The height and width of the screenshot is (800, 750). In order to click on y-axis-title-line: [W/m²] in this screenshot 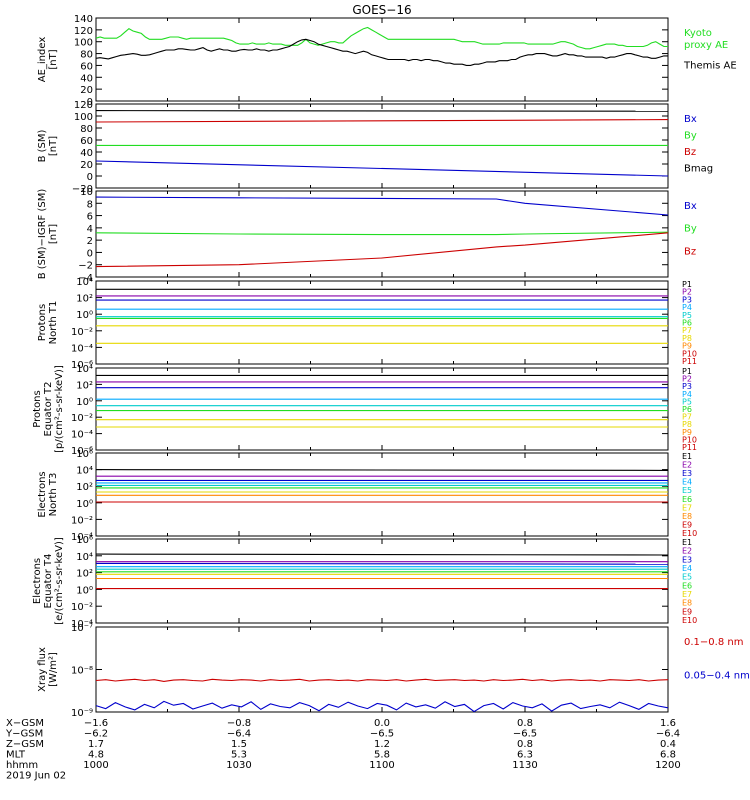, I will do `click(53, 669)`.